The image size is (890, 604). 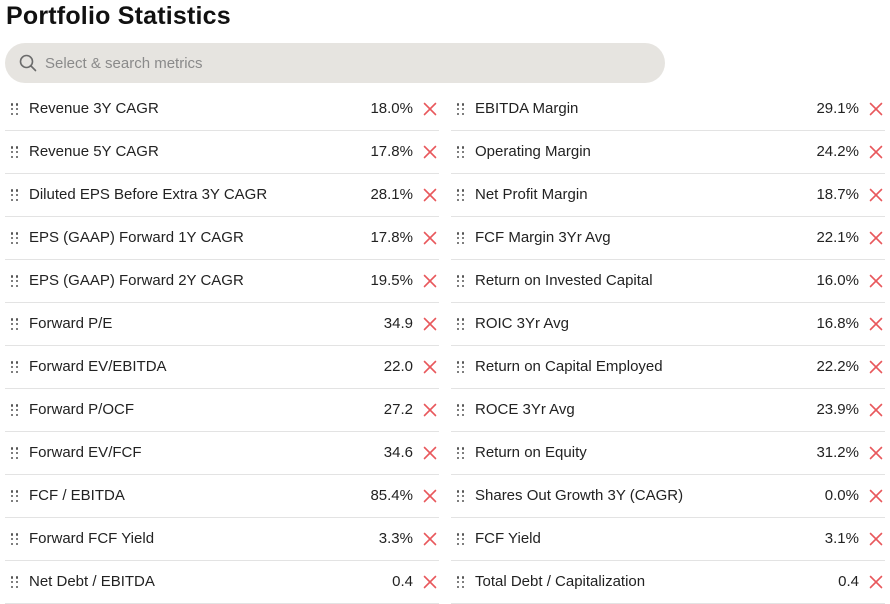 I want to click on metric-value: 28.1%, so click(x=391, y=194).